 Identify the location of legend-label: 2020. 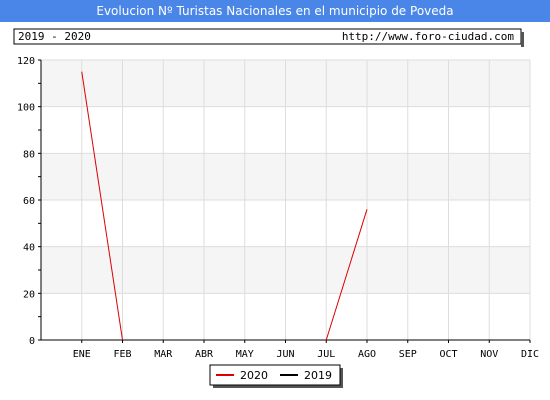
(254, 375).